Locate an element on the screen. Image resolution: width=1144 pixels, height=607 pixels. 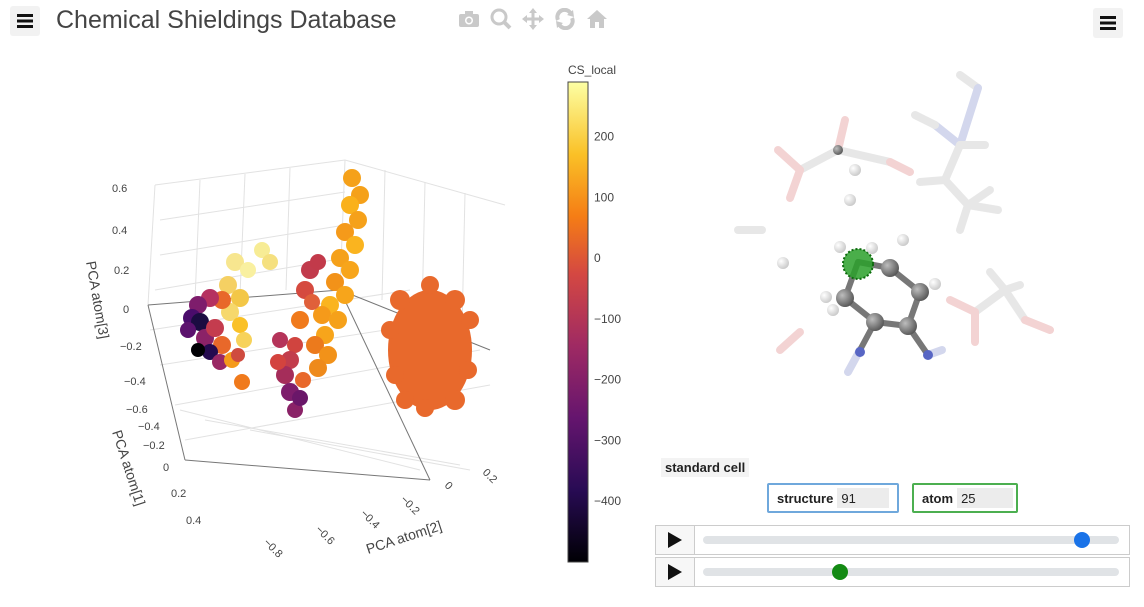
structure-slider-thumb is located at coordinates (1081, 540).